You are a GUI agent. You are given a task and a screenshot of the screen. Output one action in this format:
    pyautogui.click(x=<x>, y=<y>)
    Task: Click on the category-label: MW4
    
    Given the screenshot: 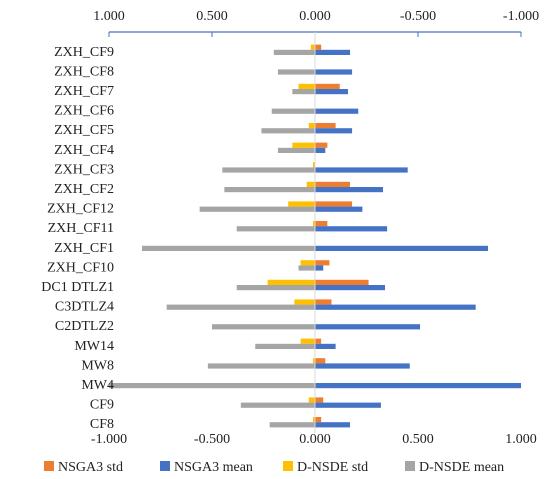 What is the action you would take?
    pyautogui.click(x=97, y=385)
    